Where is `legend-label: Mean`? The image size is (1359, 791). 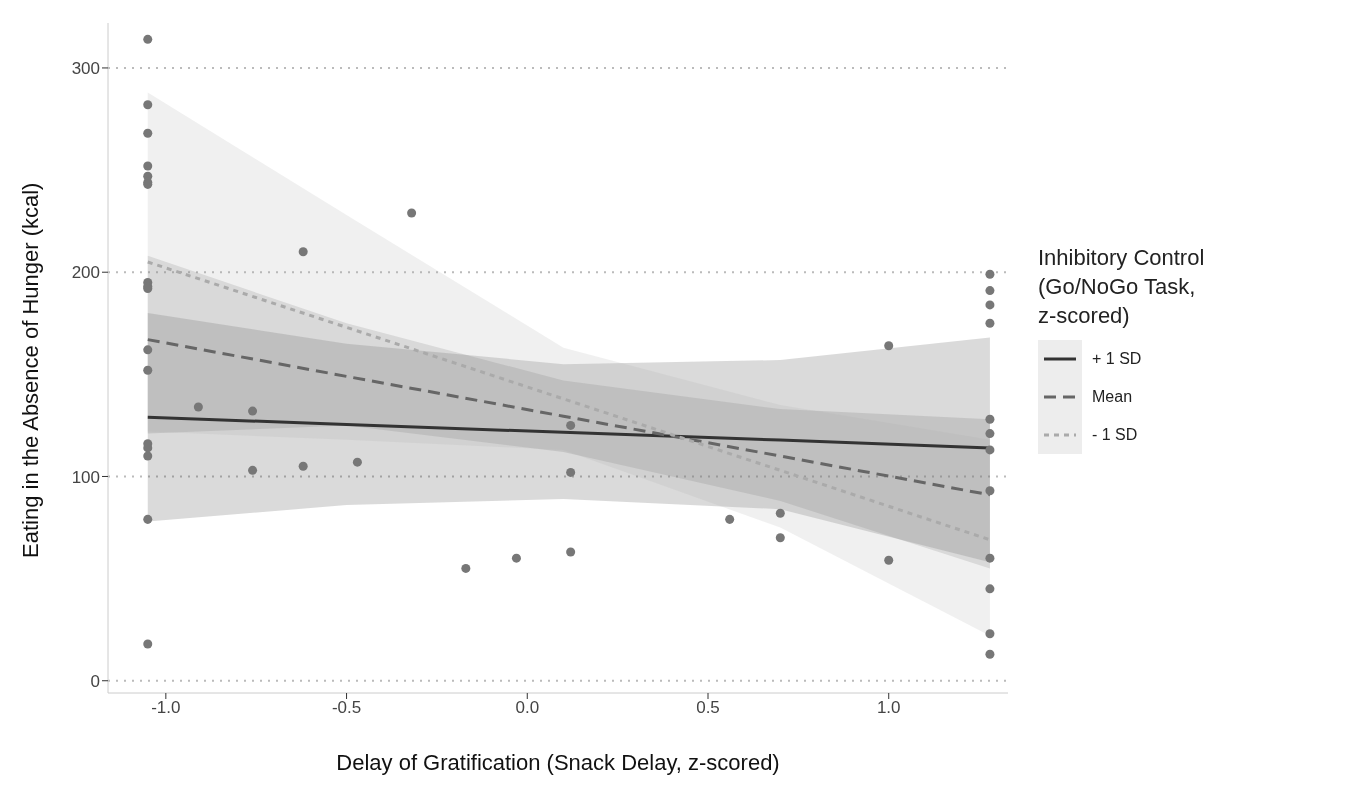 legend-label: Mean is located at coordinates (1112, 397).